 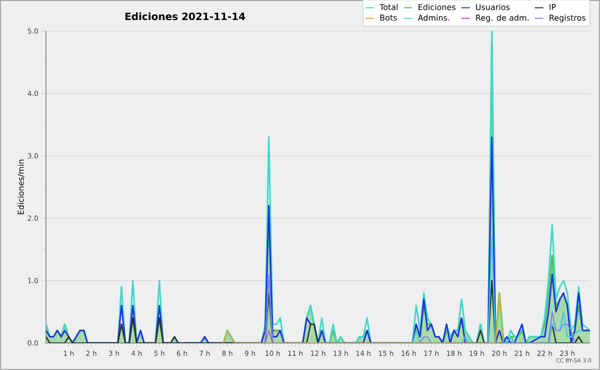 I want to click on legend-label: Reg. de adm., so click(x=502, y=18).